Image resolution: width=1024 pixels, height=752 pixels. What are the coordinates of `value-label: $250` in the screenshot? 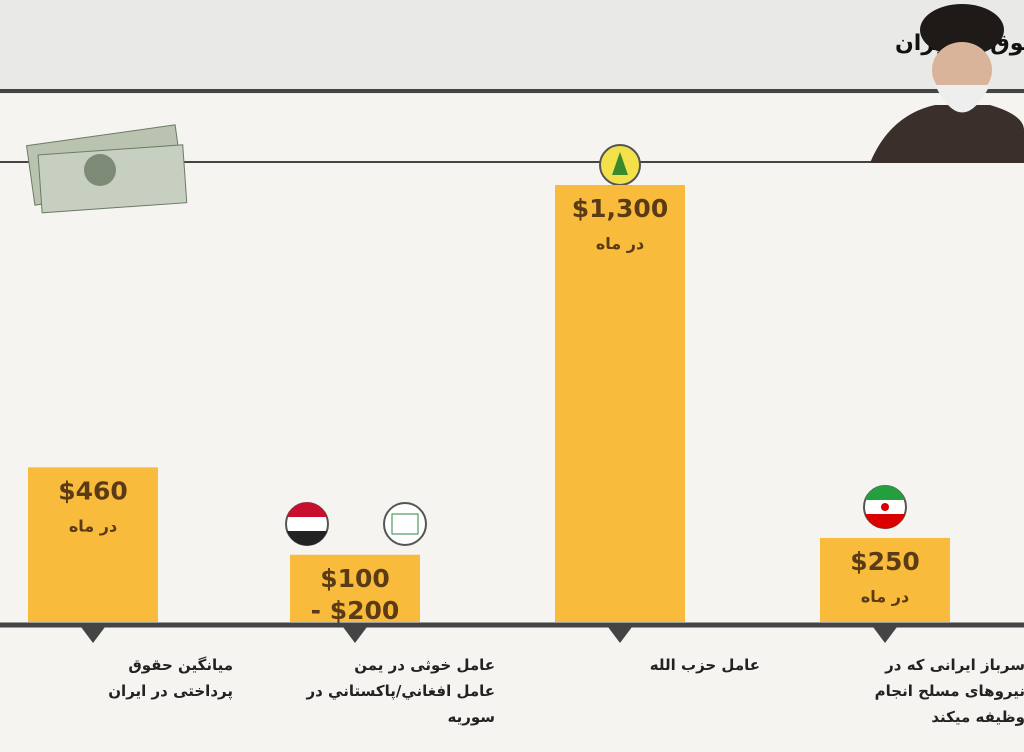 It's located at (885, 561).